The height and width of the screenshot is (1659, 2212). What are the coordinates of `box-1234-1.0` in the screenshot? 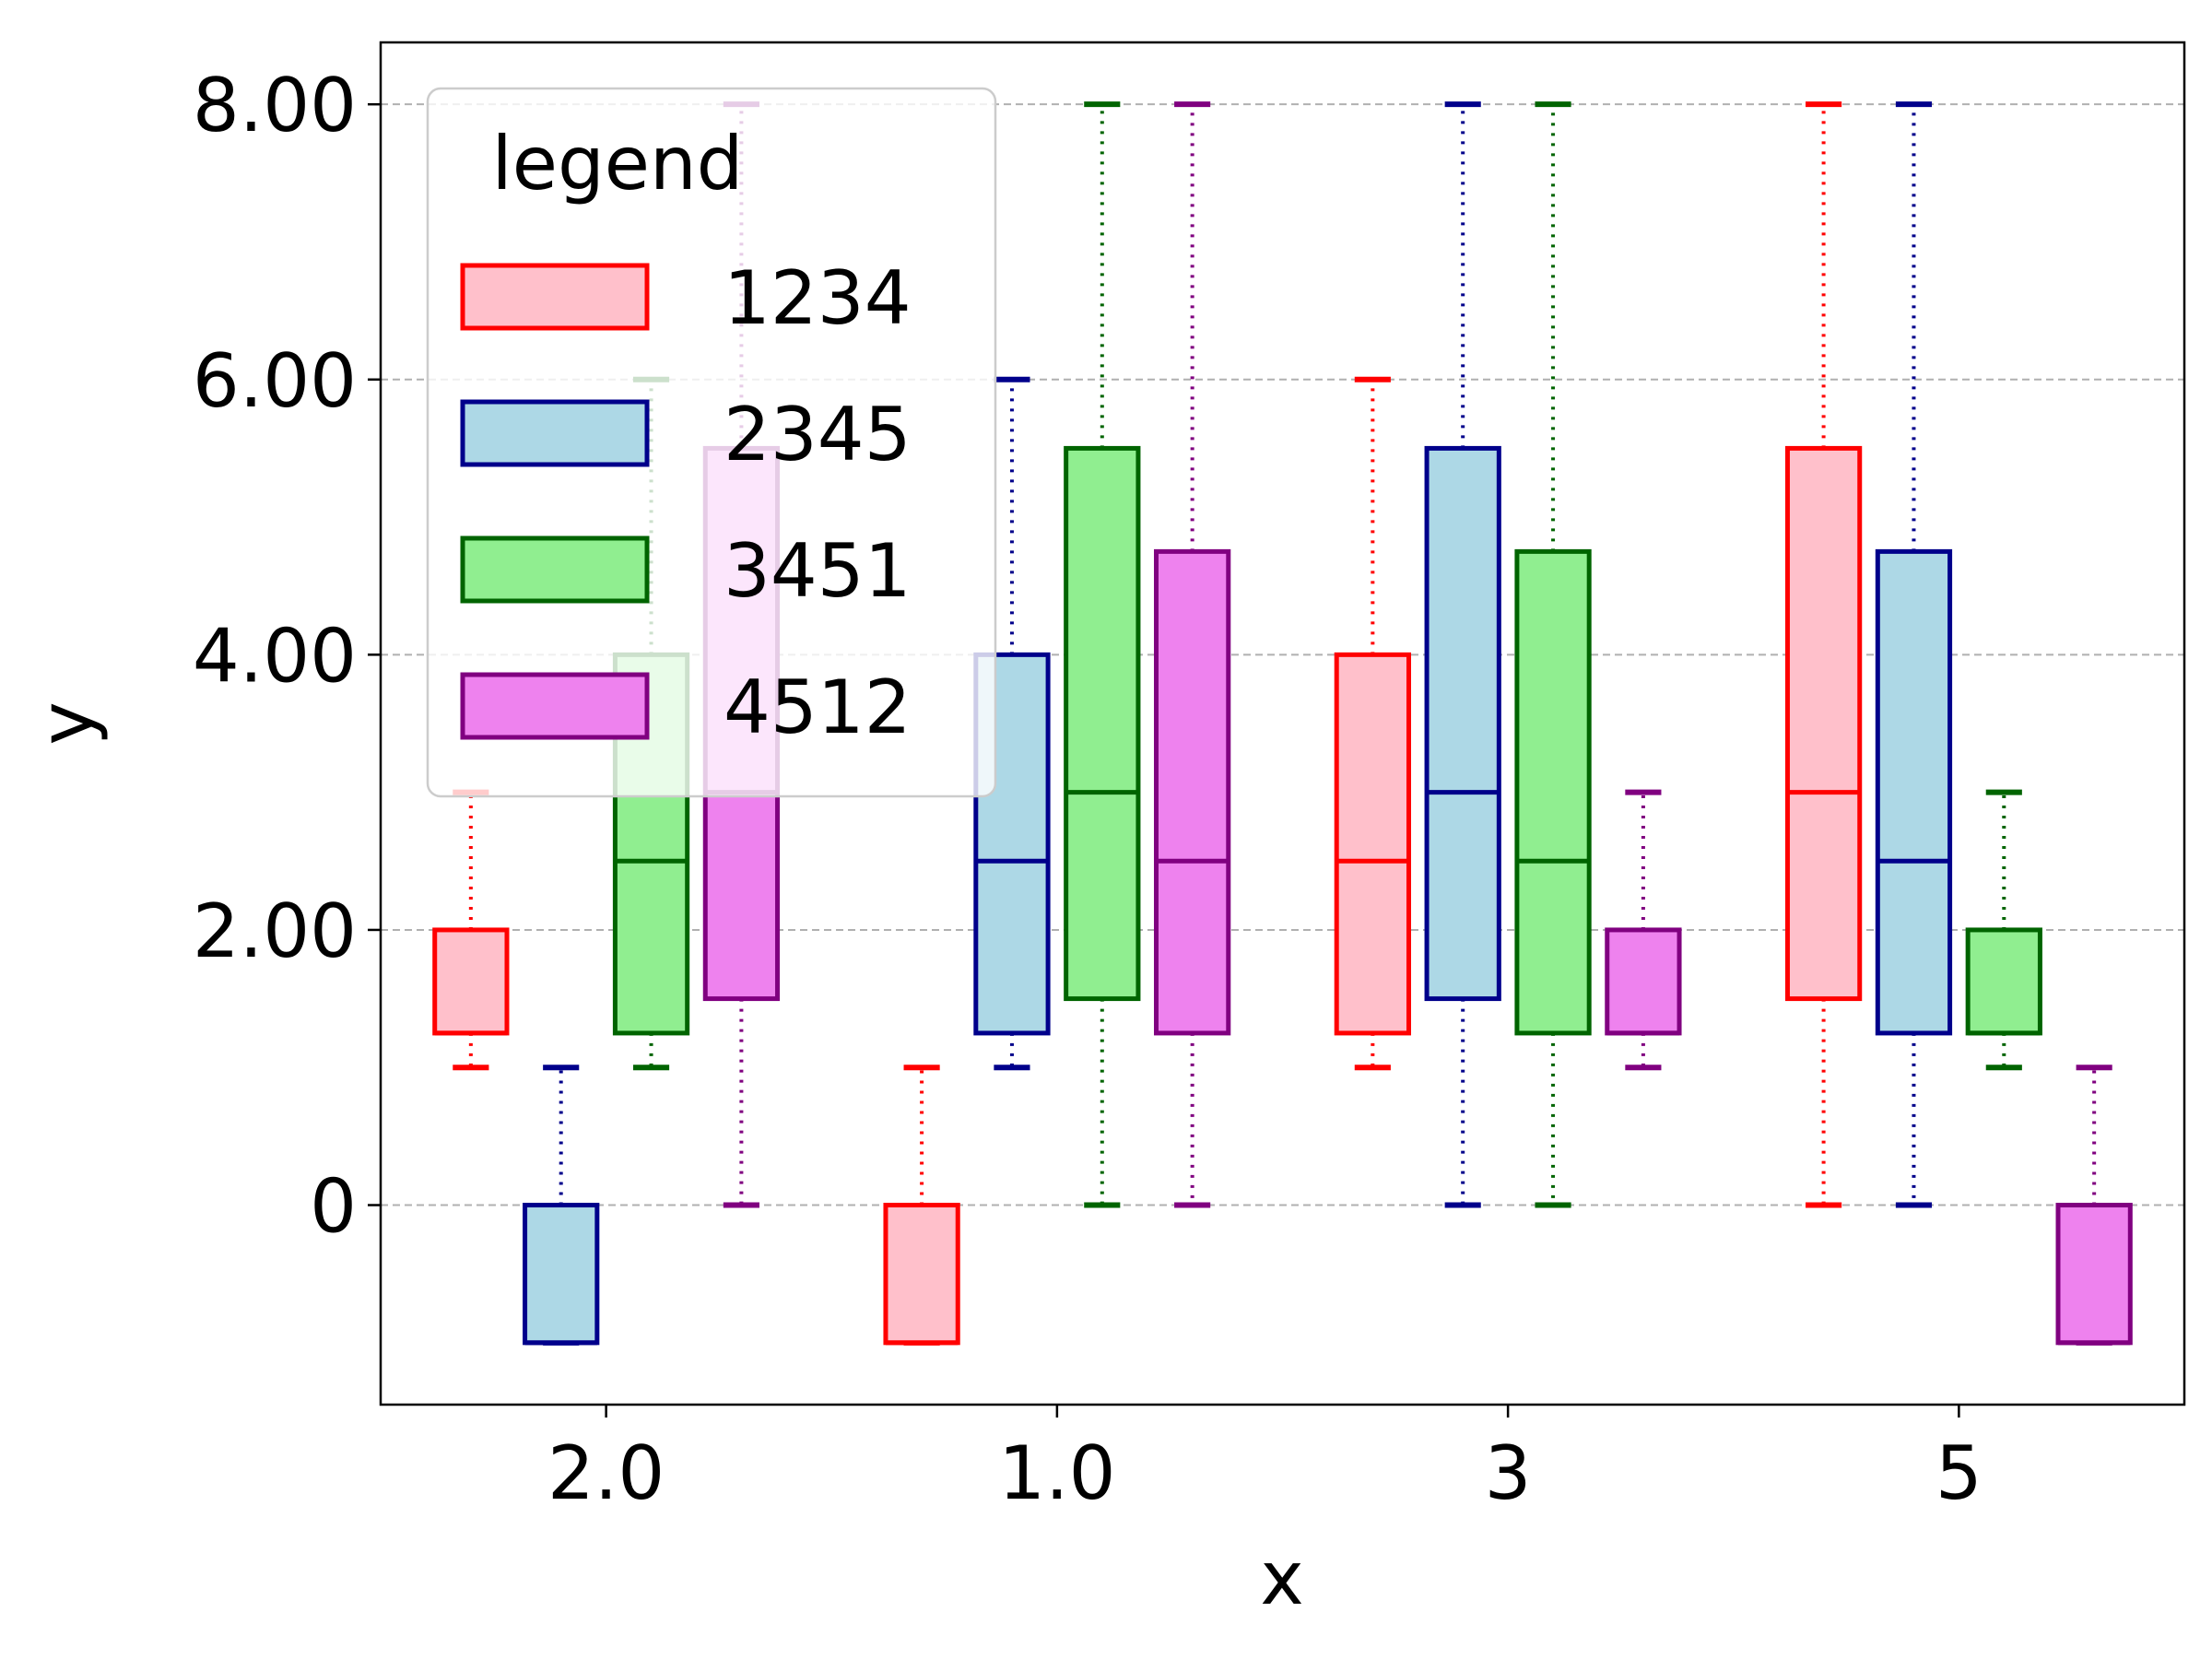 It's located at (921, 1205).